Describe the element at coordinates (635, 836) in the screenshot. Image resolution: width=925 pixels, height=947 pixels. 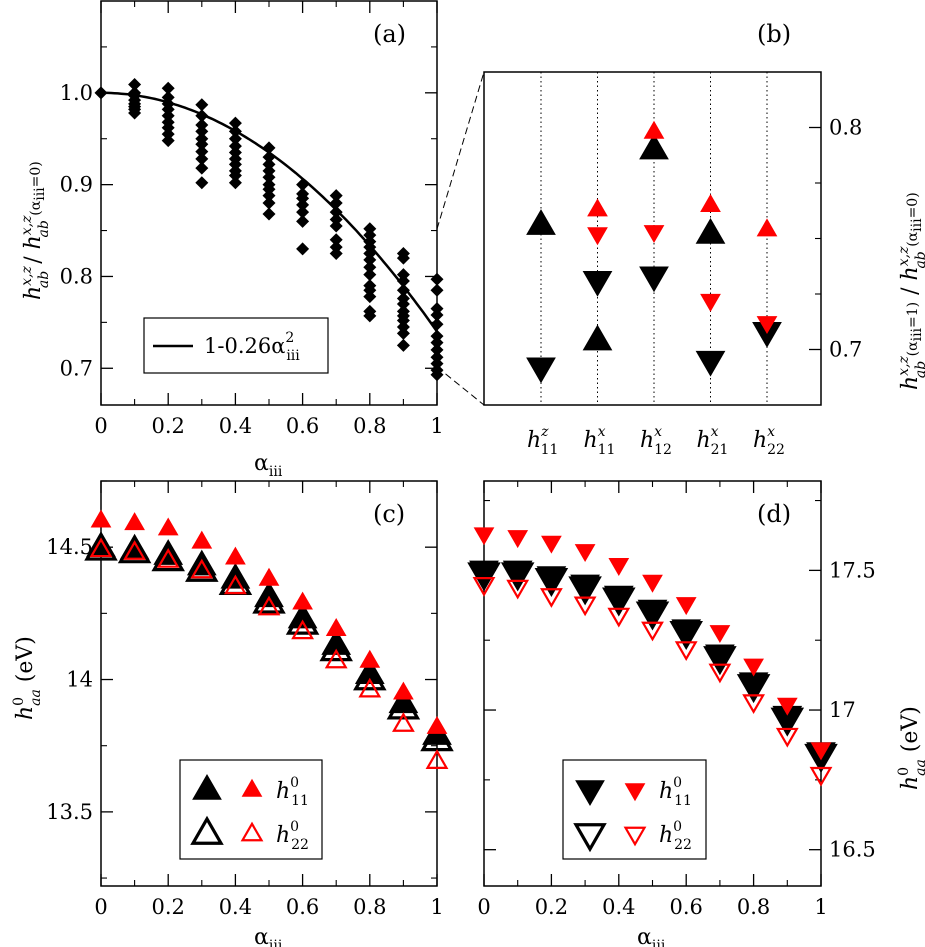
I see `legend-marker-red` at that location.